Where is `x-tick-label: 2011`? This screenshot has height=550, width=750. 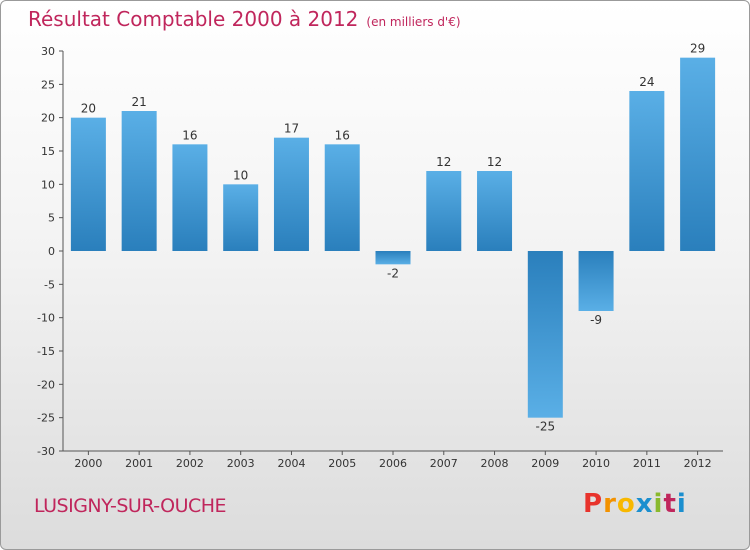
x-tick-label: 2011 is located at coordinates (647, 463).